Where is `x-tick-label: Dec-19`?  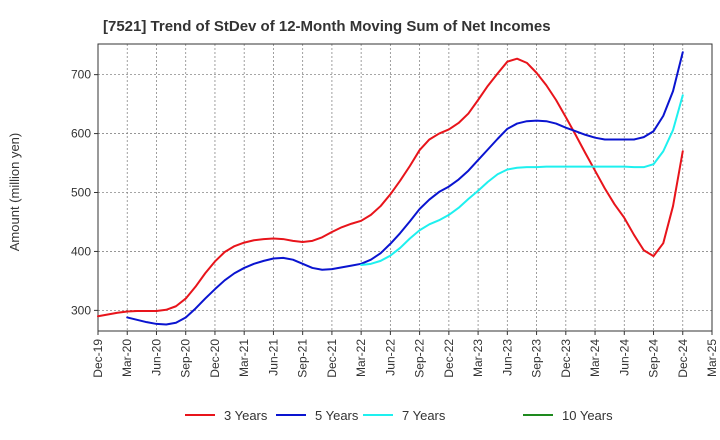
x-tick-label: Dec-19 is located at coordinates (98, 358).